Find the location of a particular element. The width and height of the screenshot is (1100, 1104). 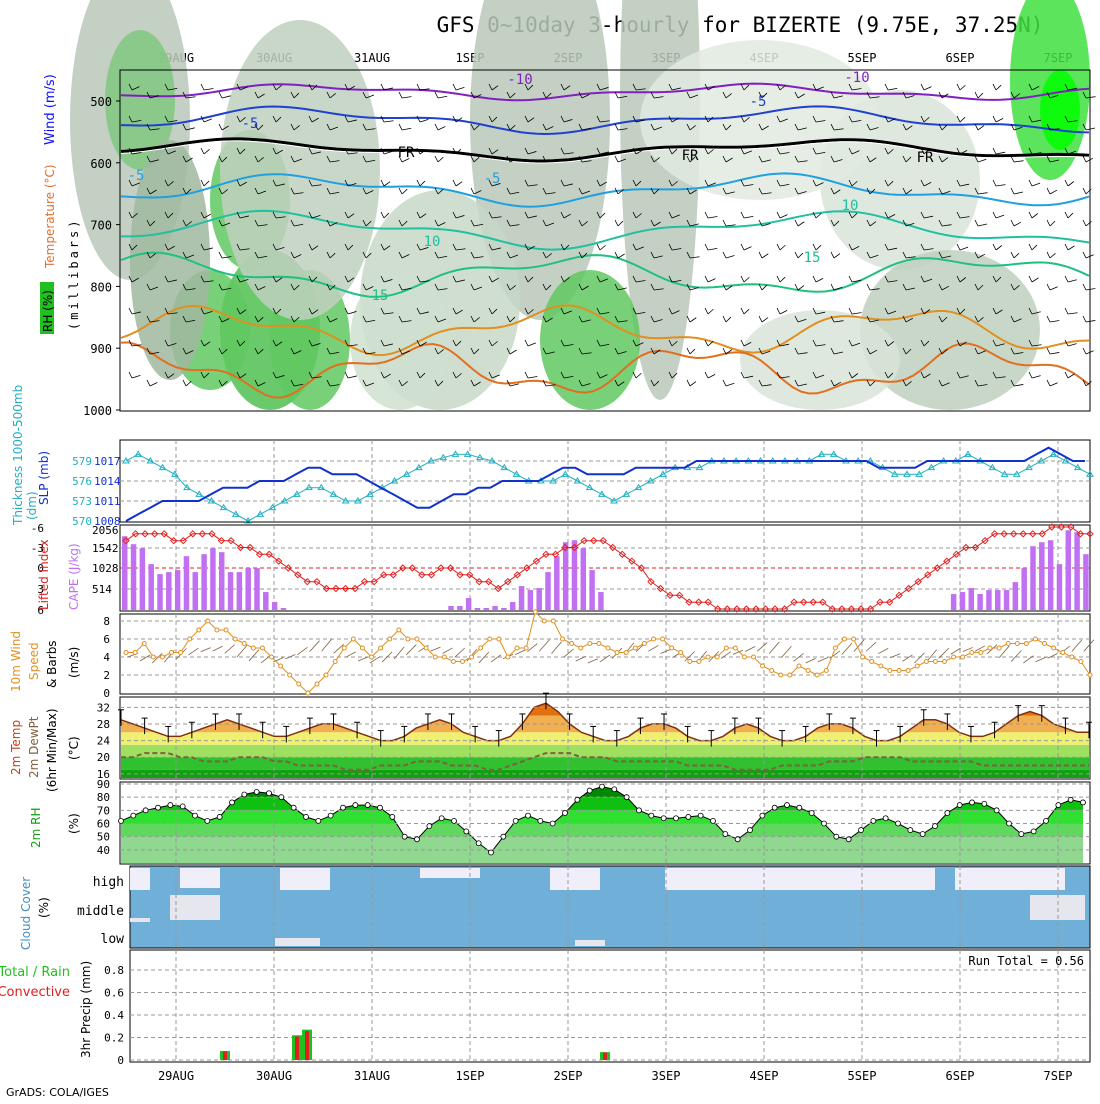

contour-label: 15 is located at coordinates (380, 296).